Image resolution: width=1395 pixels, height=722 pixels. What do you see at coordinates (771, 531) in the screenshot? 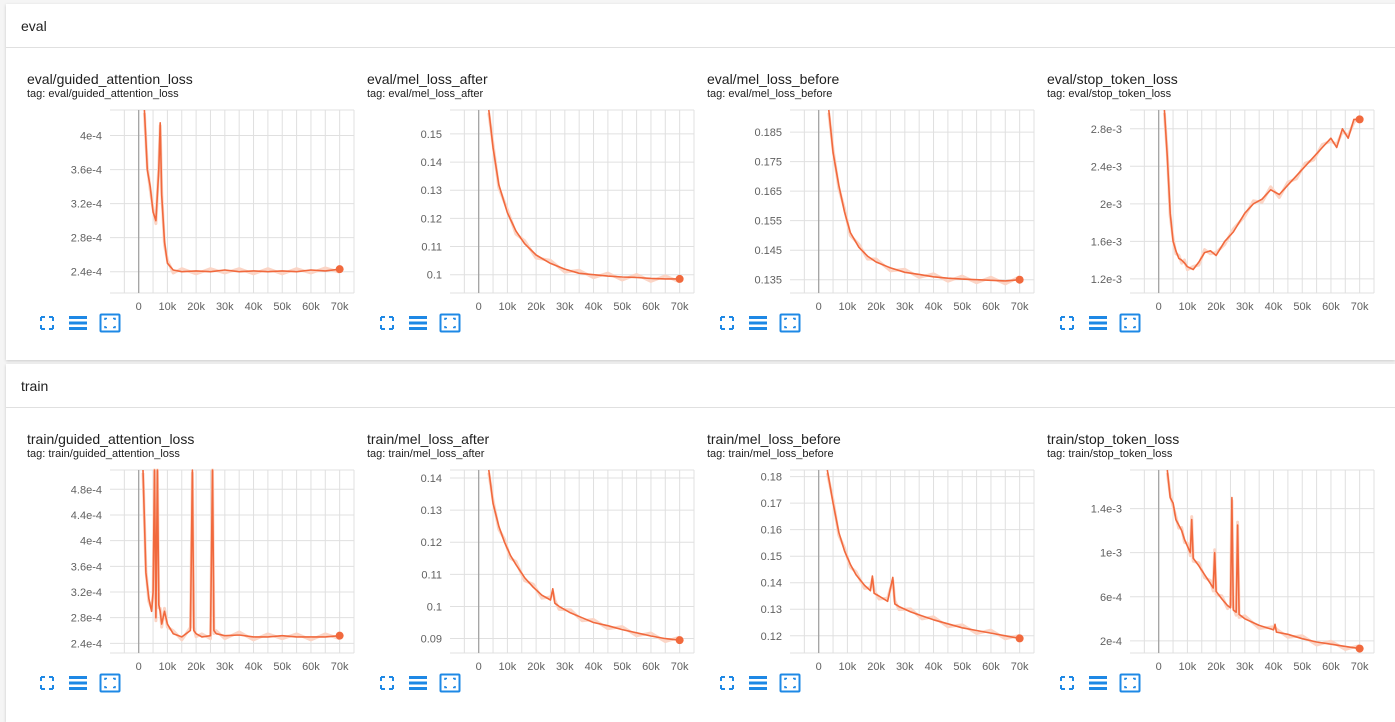
I see `y-tick-label: 0.16` at bounding box center [771, 531].